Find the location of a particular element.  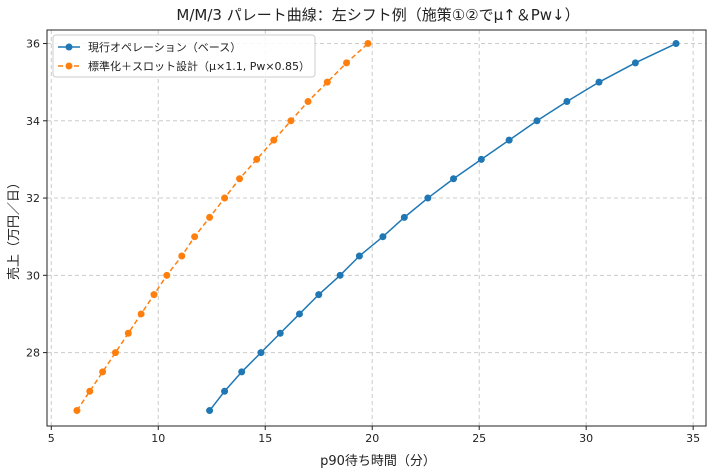

y-tick-label: 34 is located at coordinates (33, 121).